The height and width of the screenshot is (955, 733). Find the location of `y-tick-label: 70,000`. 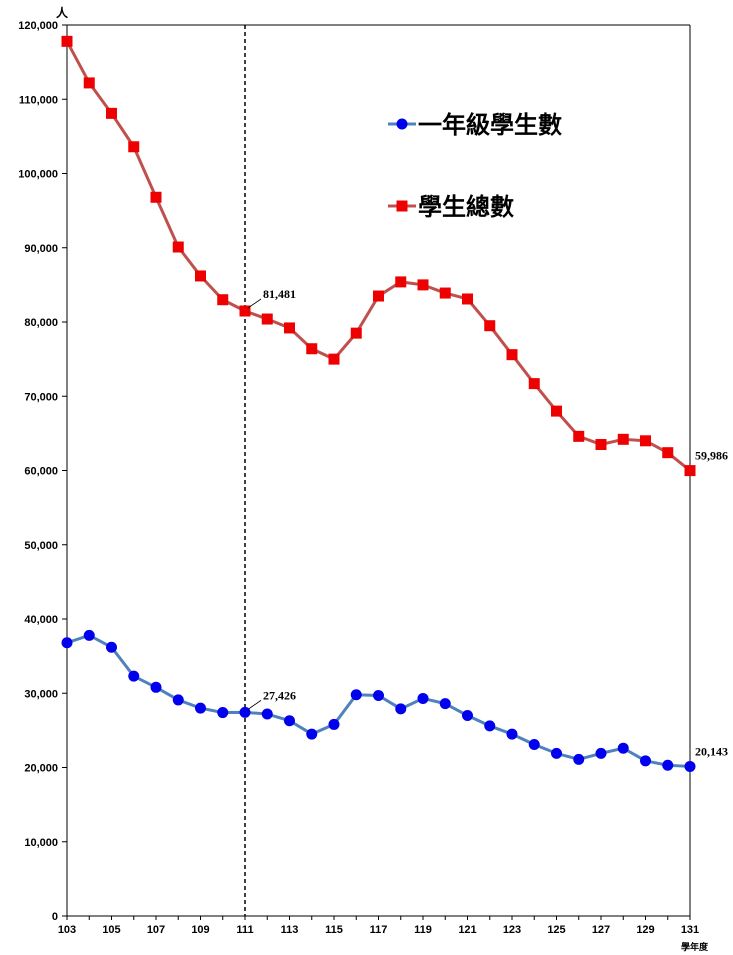

y-tick-label: 70,000 is located at coordinates (41, 397).